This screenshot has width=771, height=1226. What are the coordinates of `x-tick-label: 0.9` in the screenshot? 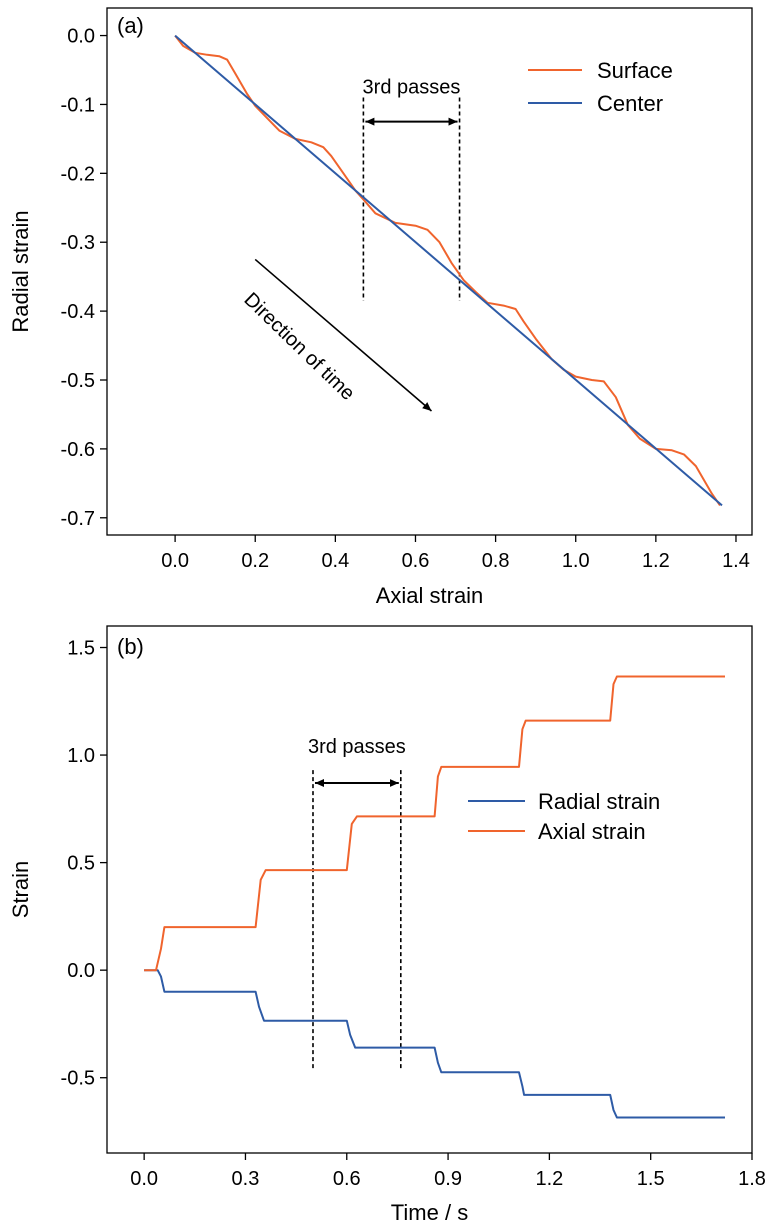 It's located at (448, 1179).